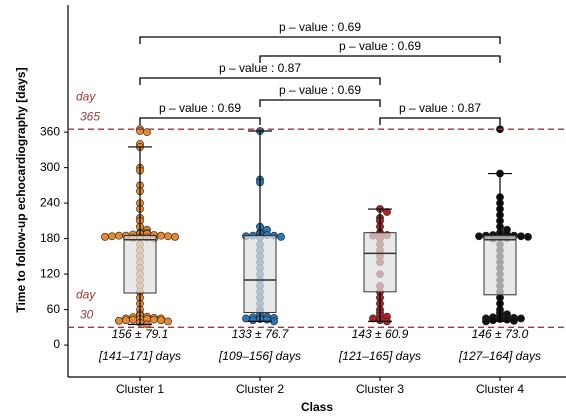 This screenshot has height=418, width=566. Describe the element at coordinates (500, 334) in the screenshot. I see `mean-label: 146 ± 73.0` at that location.